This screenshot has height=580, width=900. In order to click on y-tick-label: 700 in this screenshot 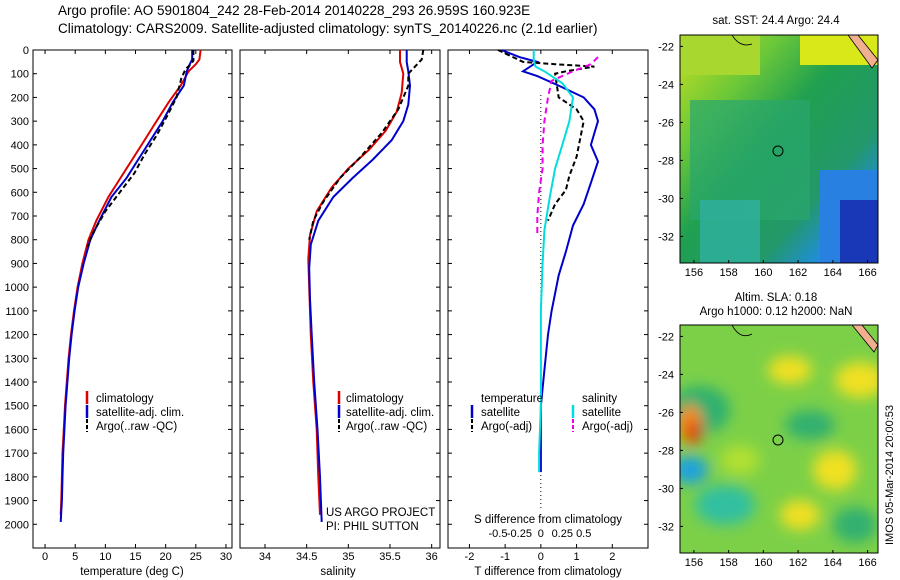, I will do `click(20, 217)`.